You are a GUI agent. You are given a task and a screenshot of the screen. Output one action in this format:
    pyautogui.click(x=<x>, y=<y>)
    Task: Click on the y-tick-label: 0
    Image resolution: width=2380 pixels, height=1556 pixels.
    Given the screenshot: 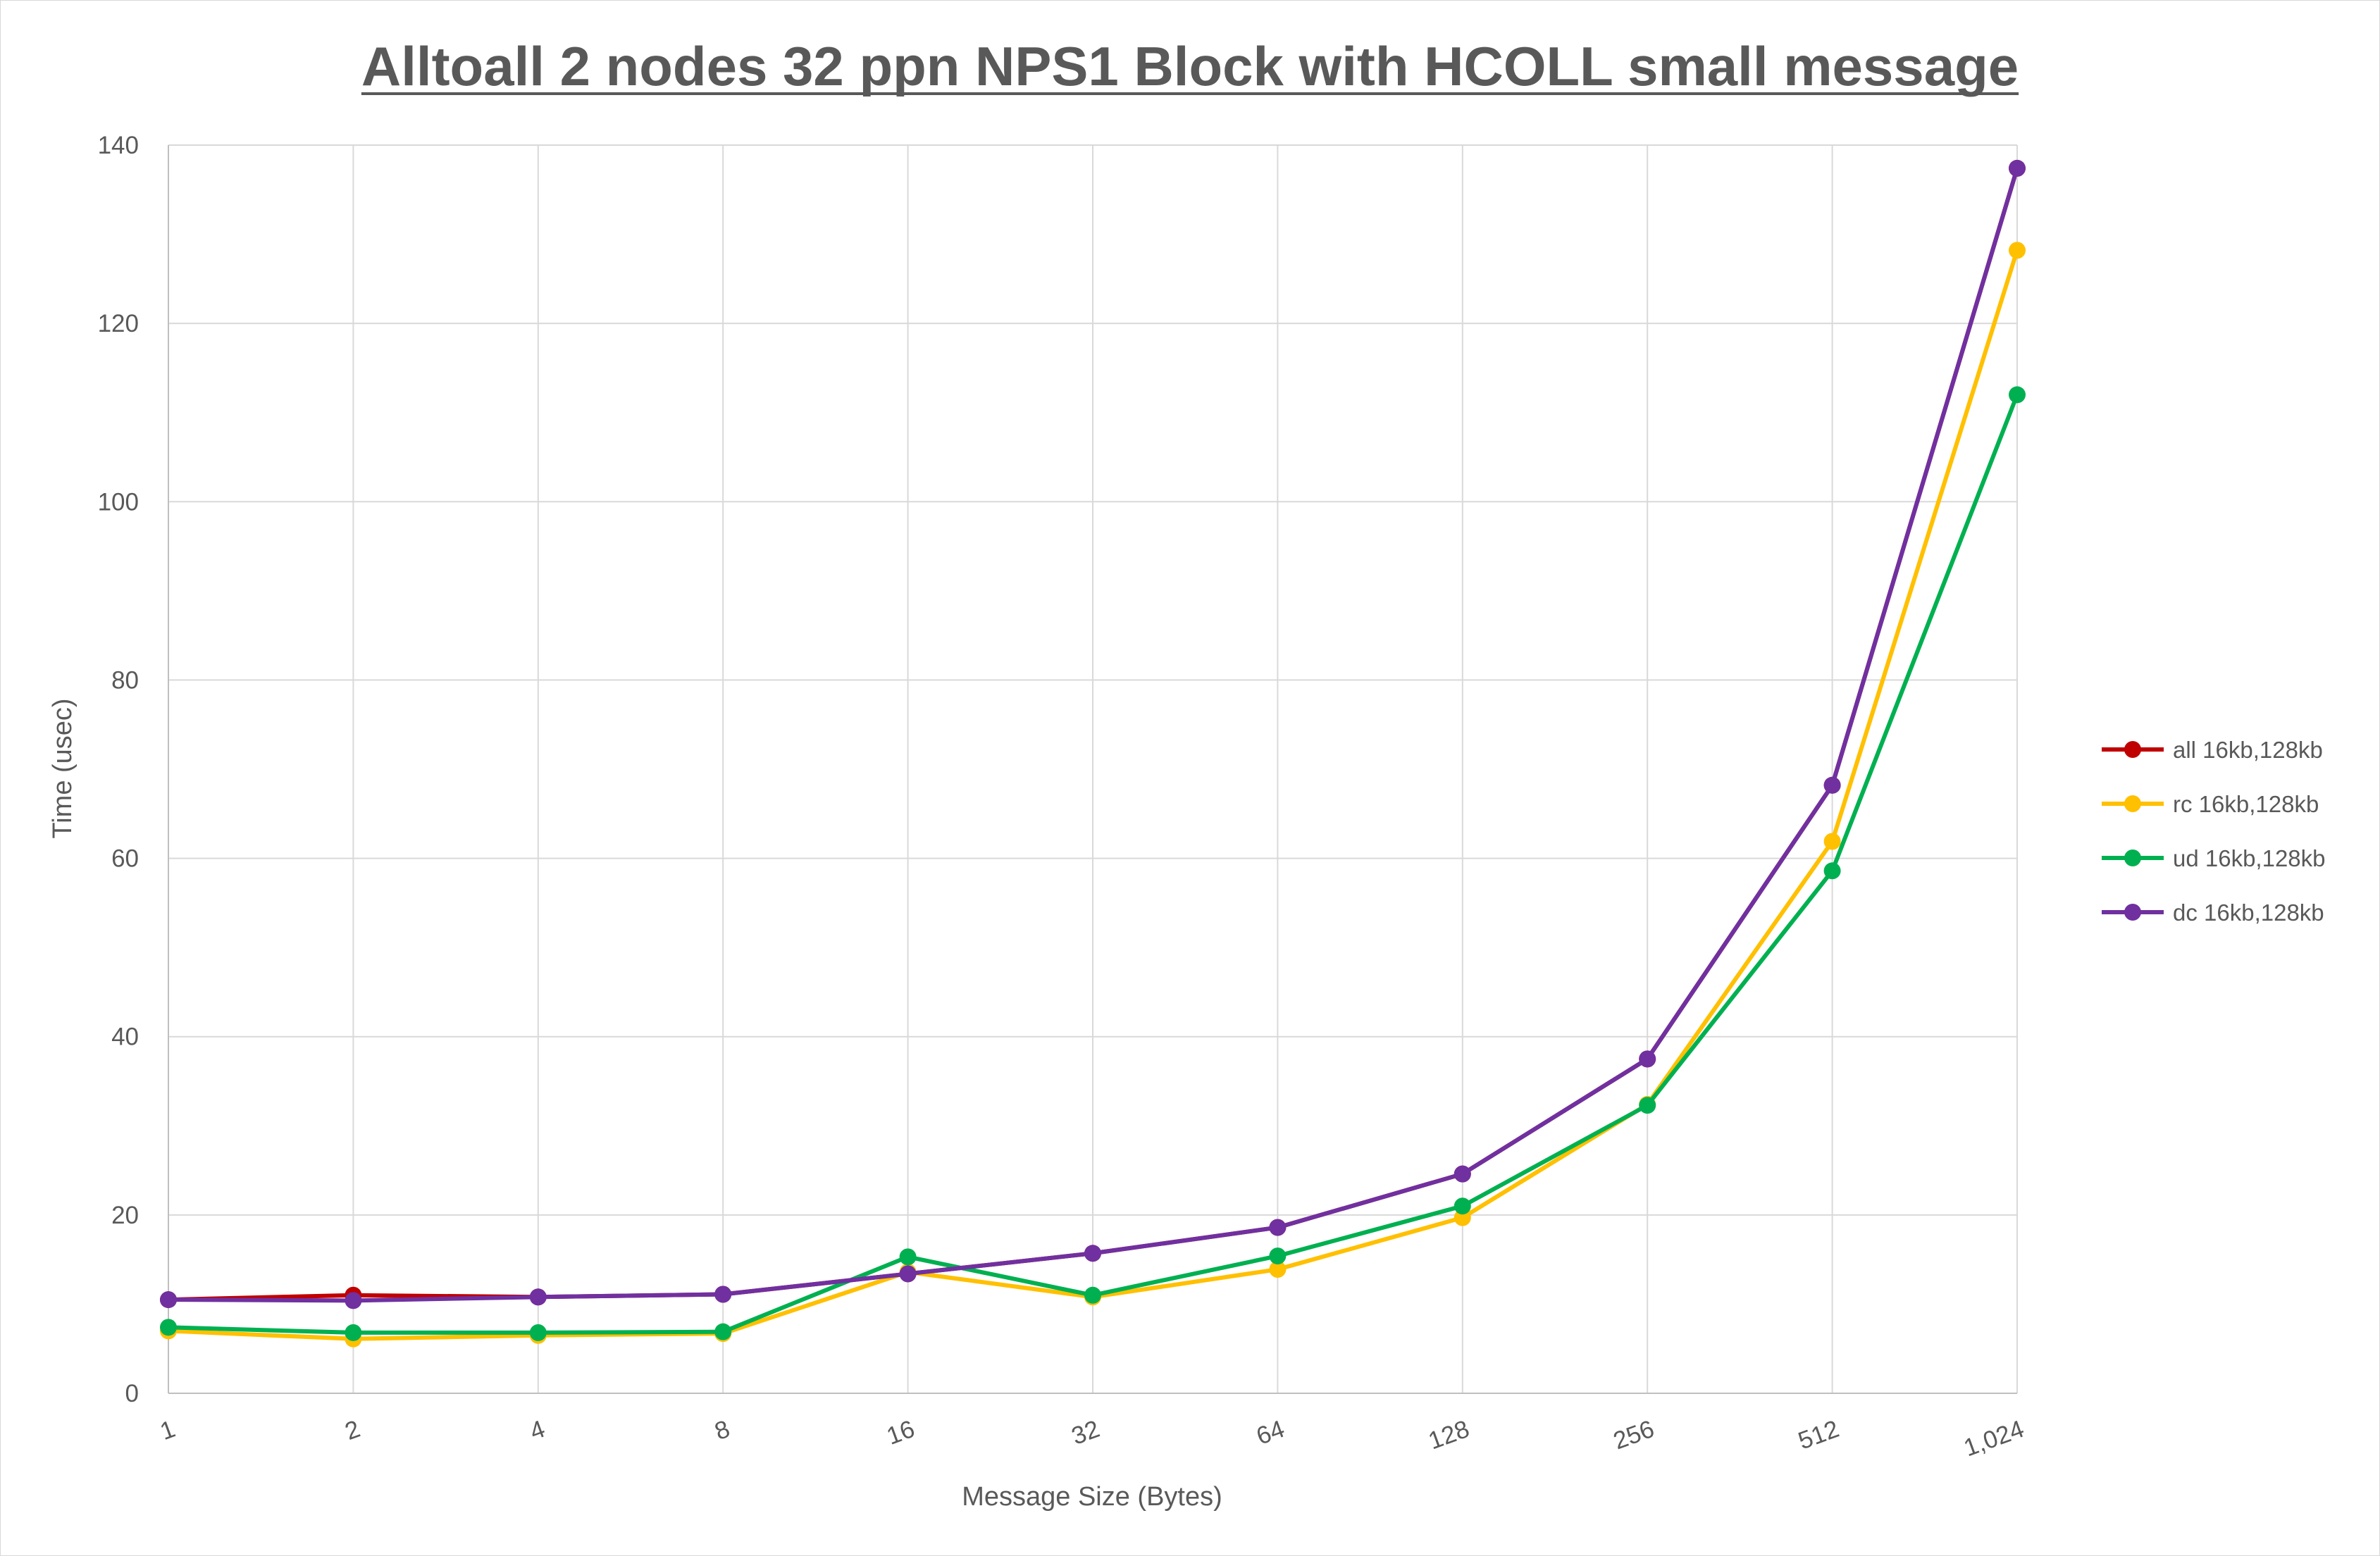 What is the action you would take?
    pyautogui.click(x=132, y=1393)
    